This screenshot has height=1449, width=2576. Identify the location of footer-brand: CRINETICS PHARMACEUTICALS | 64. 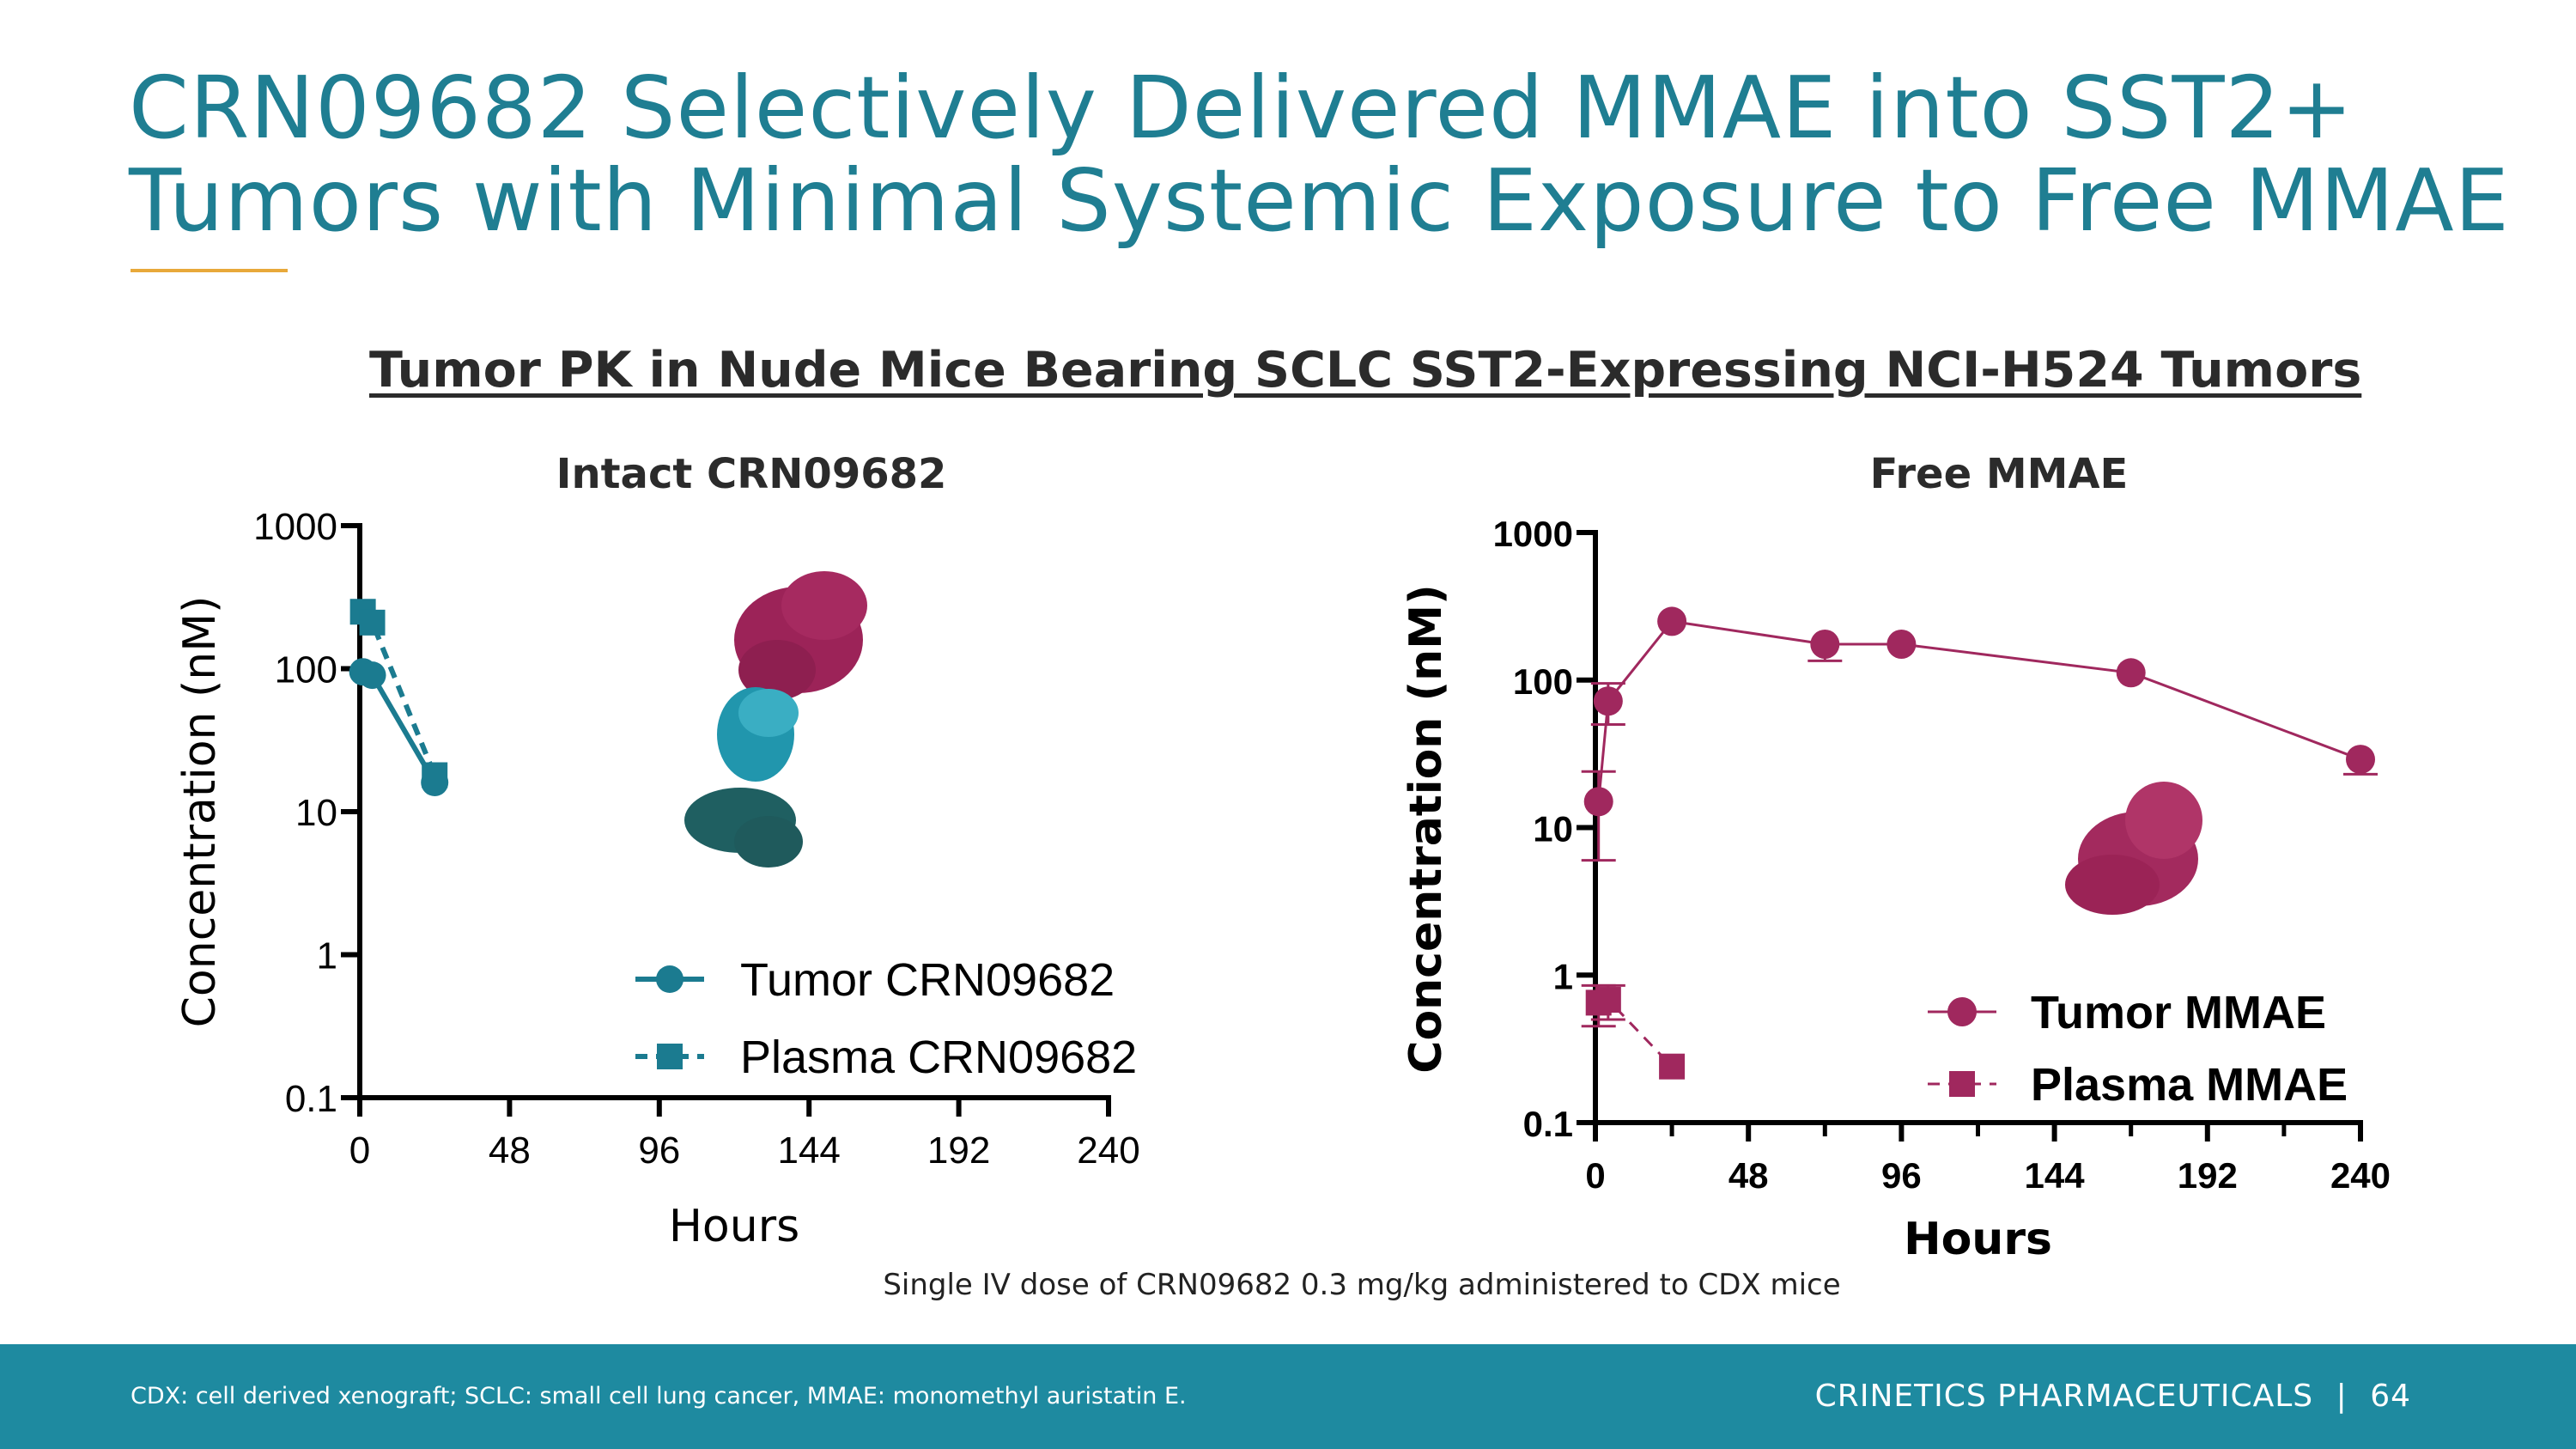
(2113, 1396).